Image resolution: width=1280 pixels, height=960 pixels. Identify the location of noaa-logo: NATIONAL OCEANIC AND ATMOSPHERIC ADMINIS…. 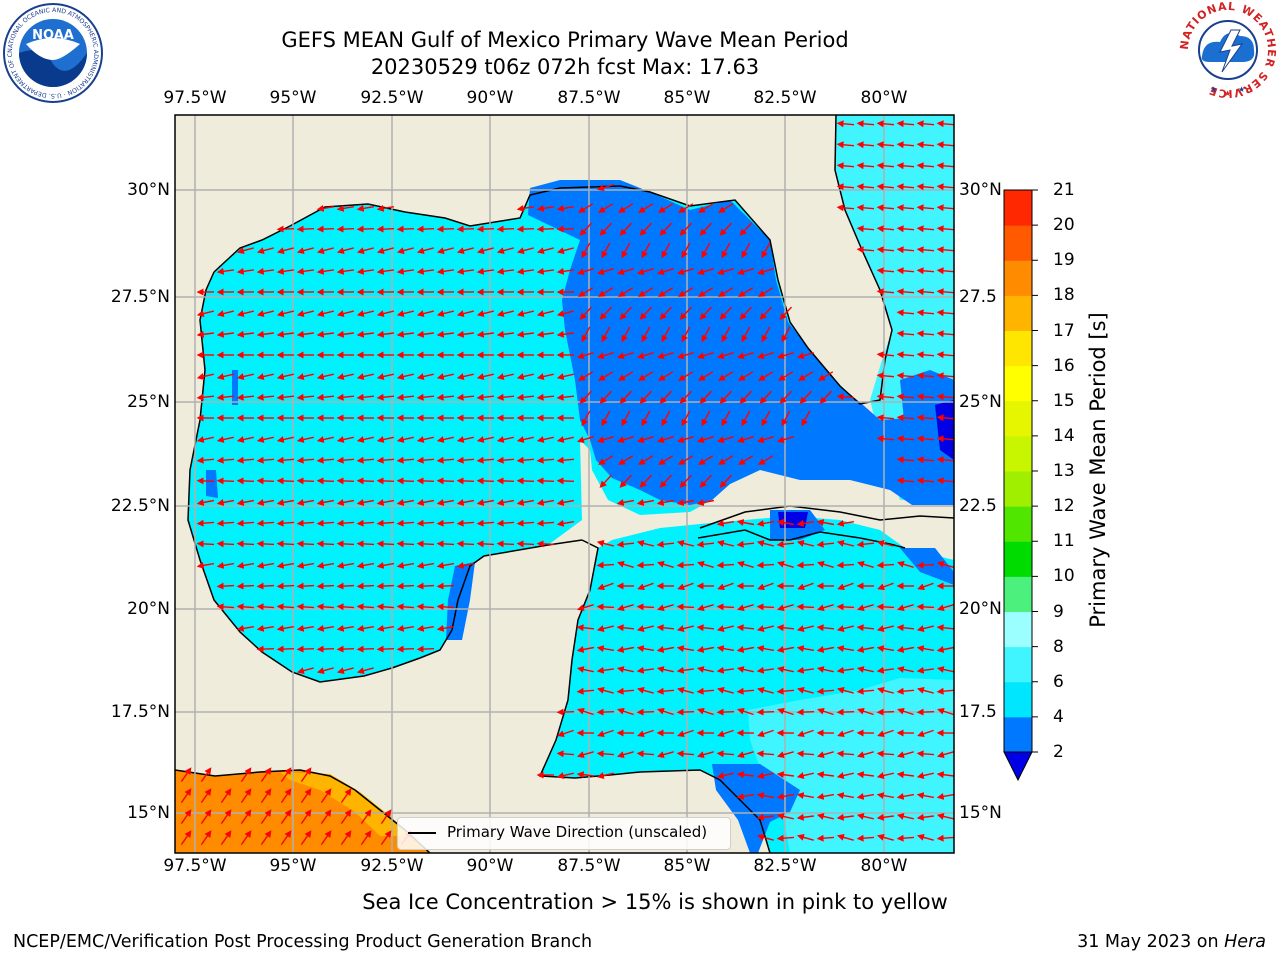
(52, 52).